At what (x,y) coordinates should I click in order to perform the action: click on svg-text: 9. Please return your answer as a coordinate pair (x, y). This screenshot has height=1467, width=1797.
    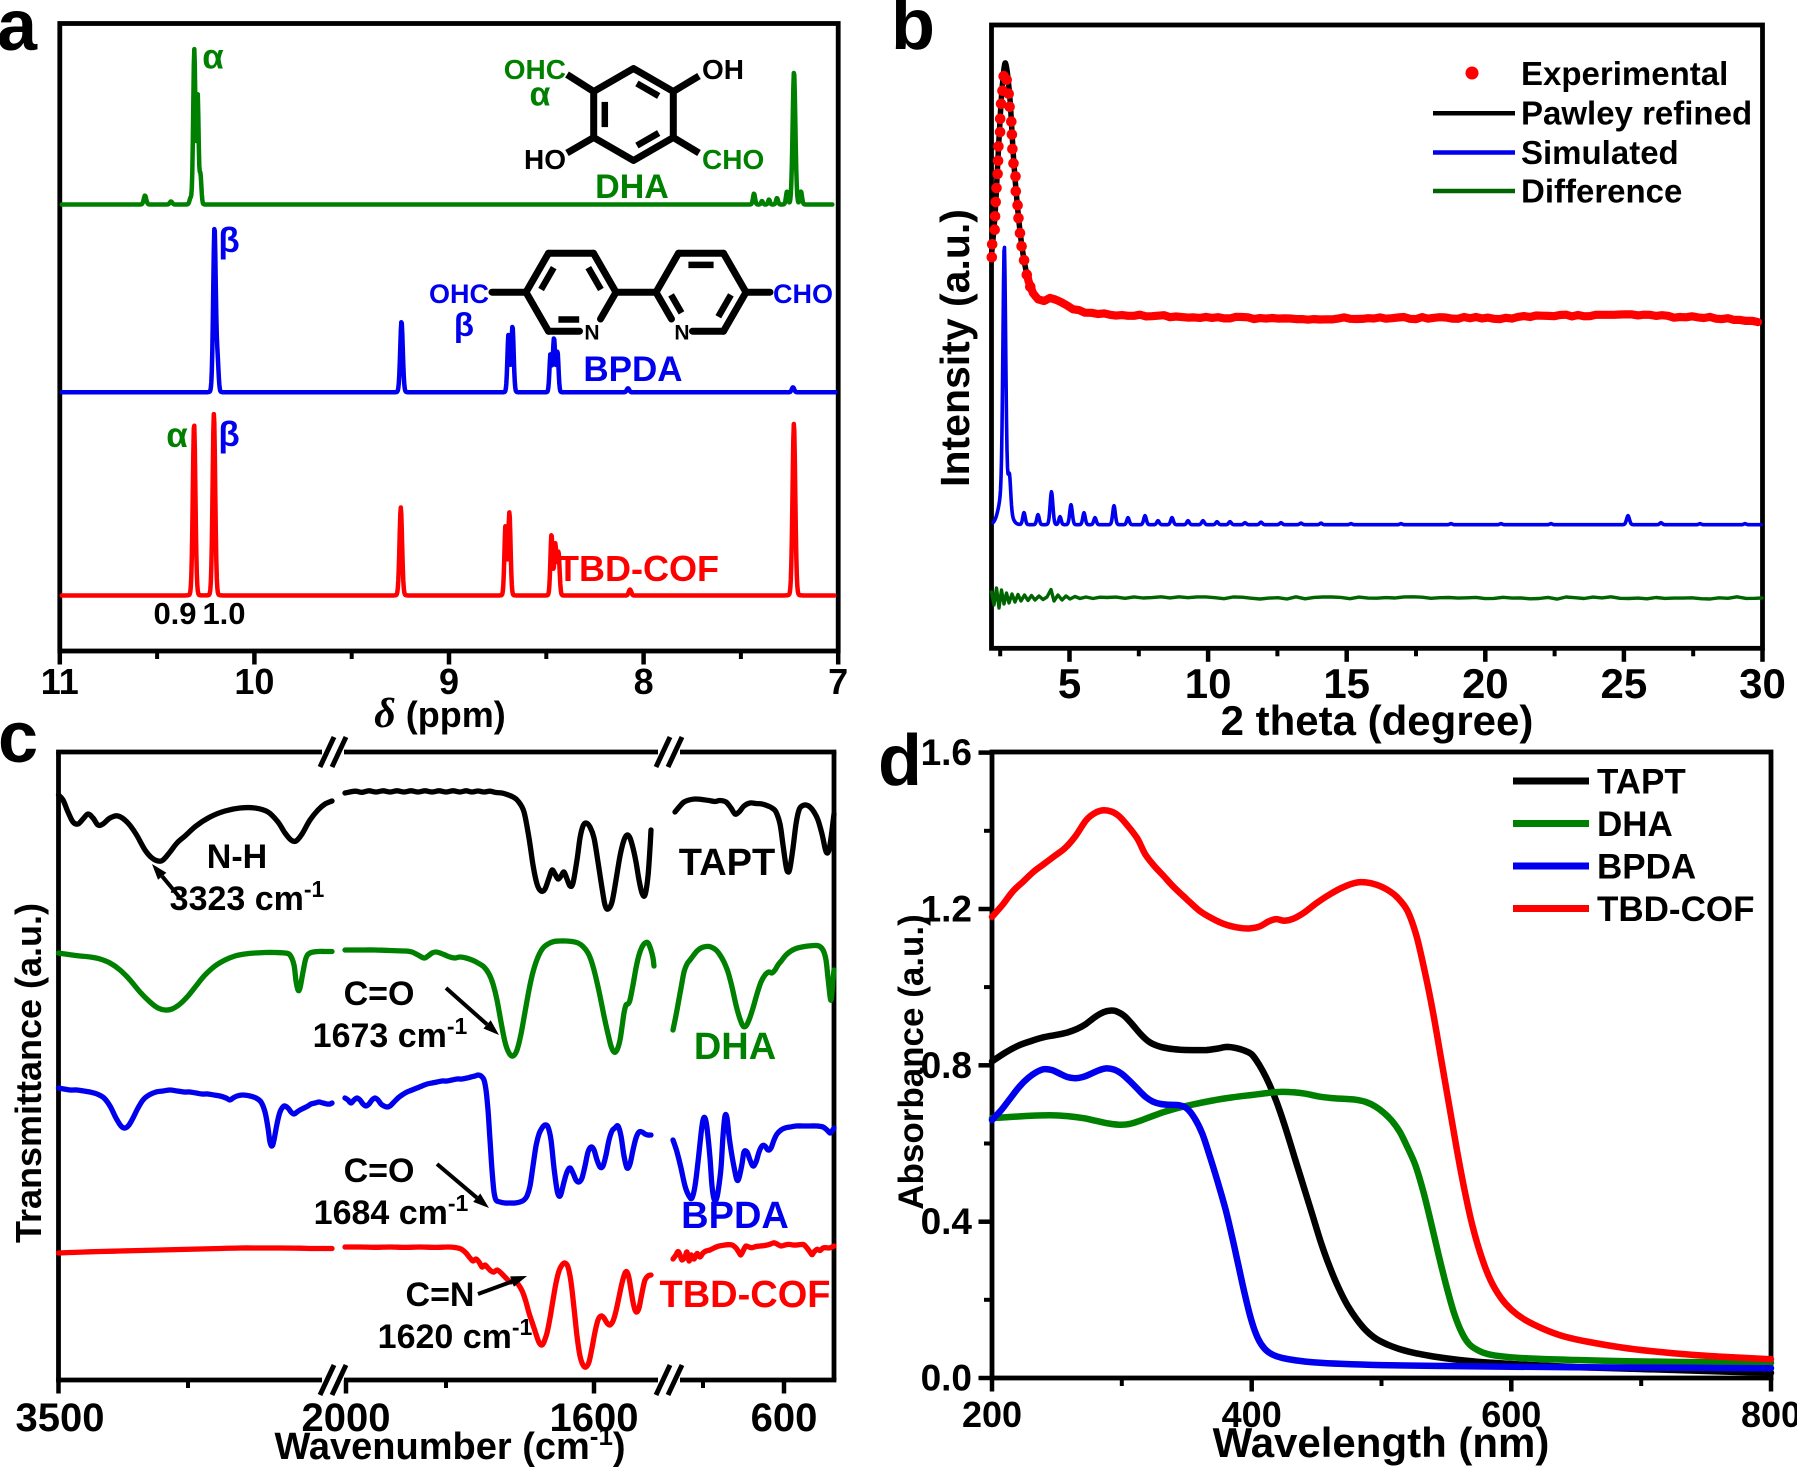
    Looking at the image, I should click on (449, 681).